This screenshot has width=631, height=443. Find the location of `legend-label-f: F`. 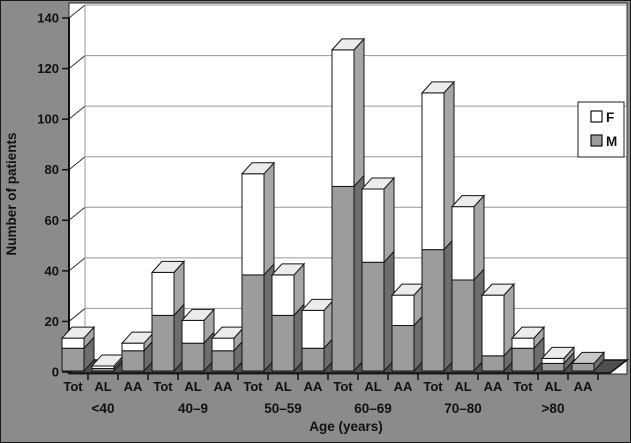

legend-label-f: F is located at coordinates (610, 117).